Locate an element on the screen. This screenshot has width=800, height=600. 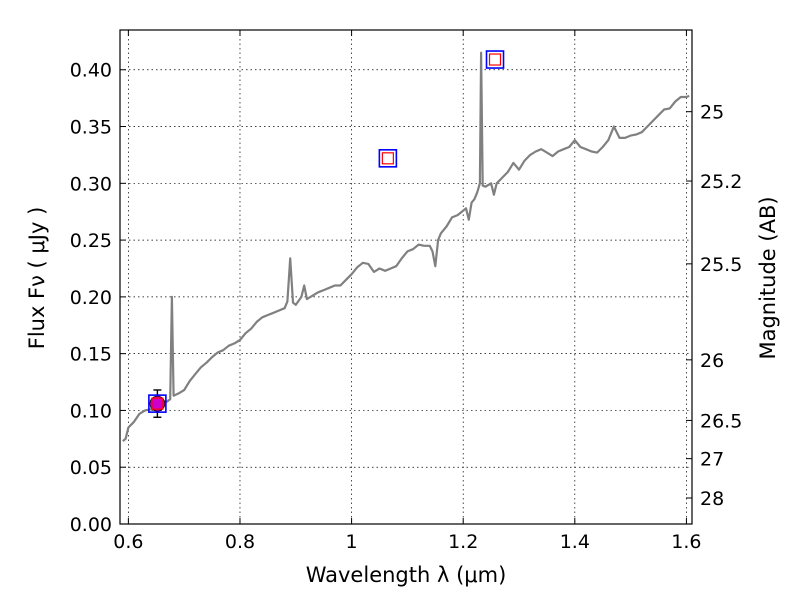
y-tick-label: 0.05 is located at coordinates (91, 468).